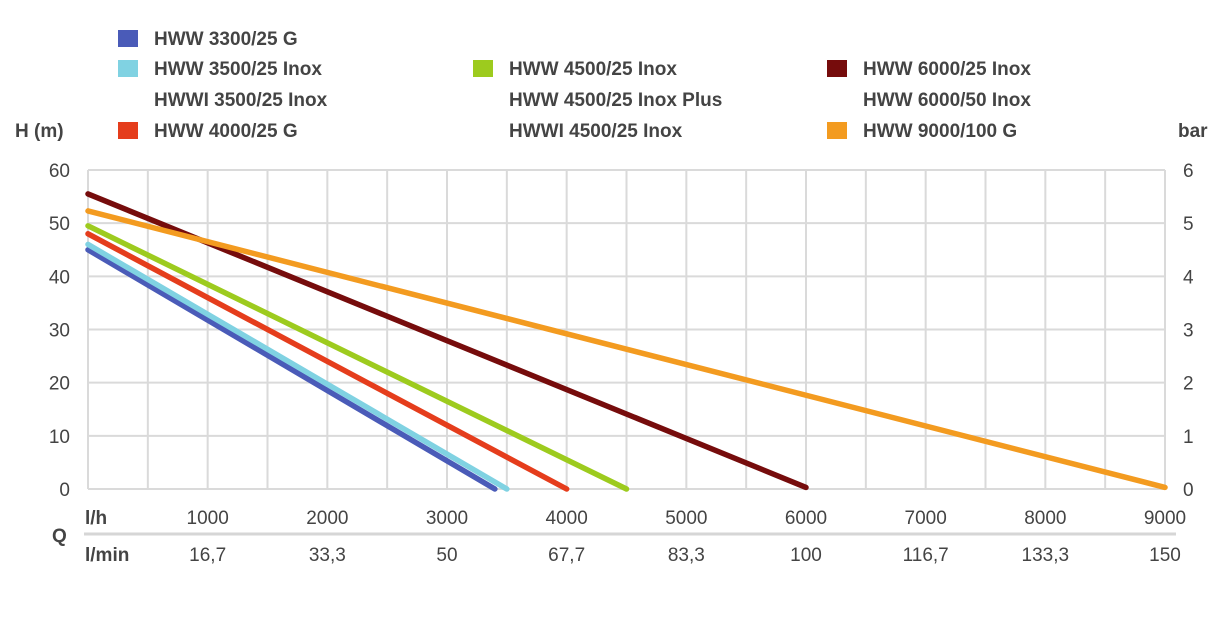 The width and height of the screenshot is (1225, 642). Describe the element at coordinates (806, 518) in the screenshot. I see `x-tick-label-lh: 6000` at that location.